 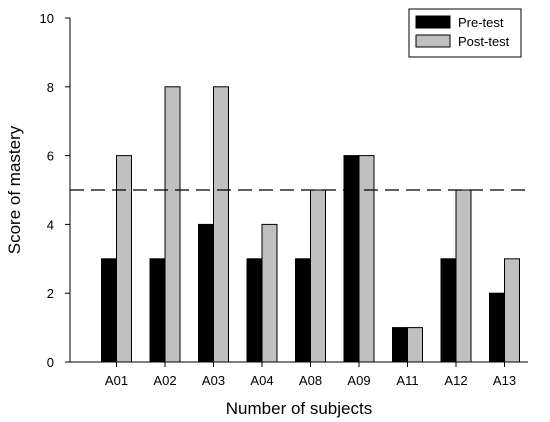 I want to click on bar-post-test-a03, so click(x=221, y=224).